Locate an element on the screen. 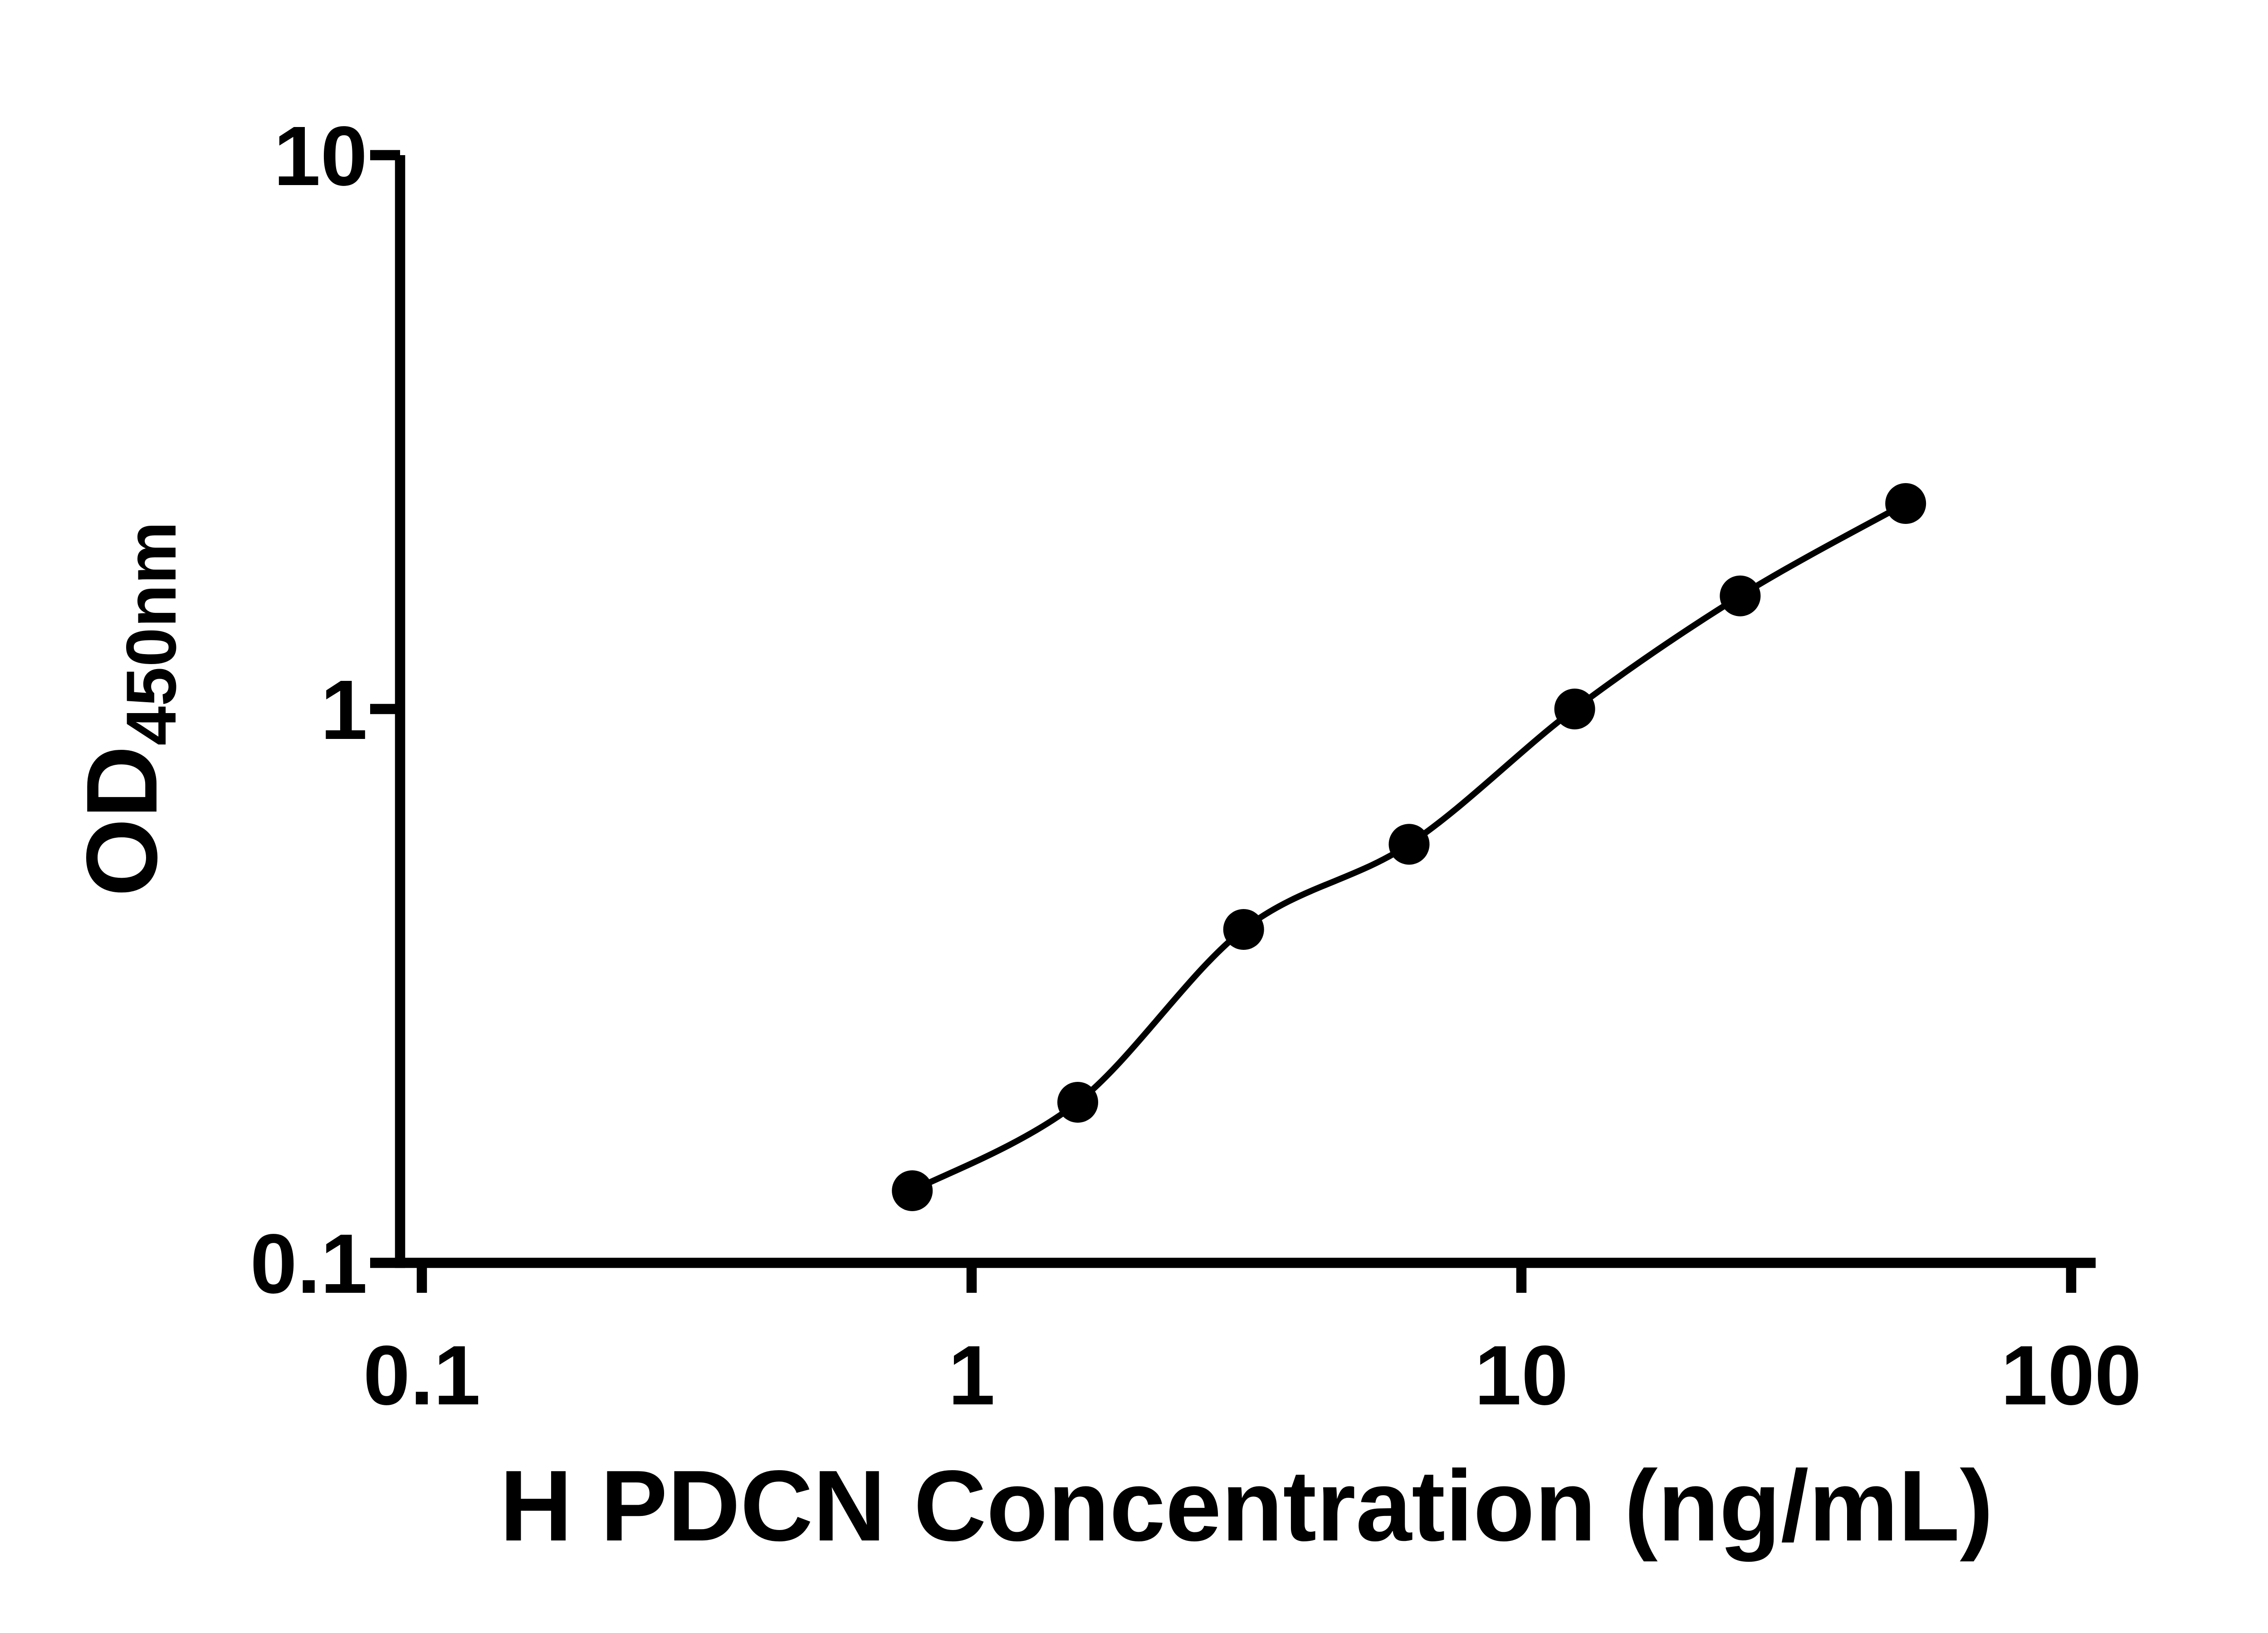 The height and width of the screenshot is (1633, 2268). x-tick-label: 1 is located at coordinates (971, 1376).